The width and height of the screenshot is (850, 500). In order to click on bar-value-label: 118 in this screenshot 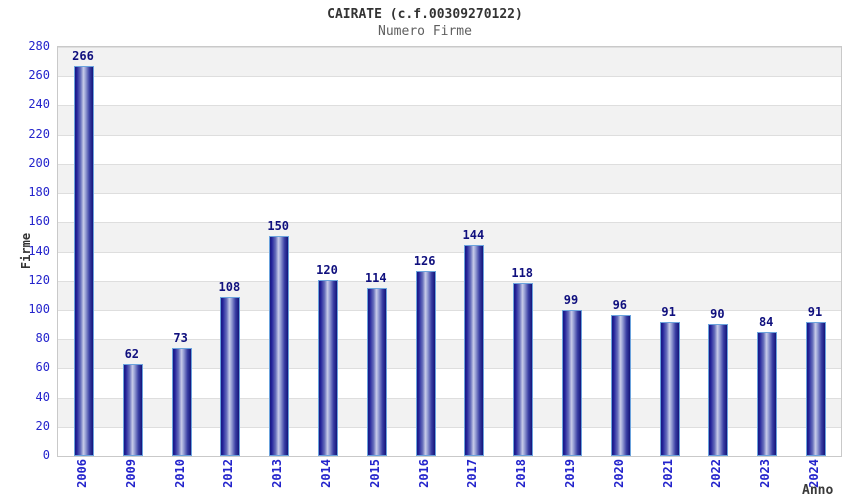, I will do `click(522, 272)`.